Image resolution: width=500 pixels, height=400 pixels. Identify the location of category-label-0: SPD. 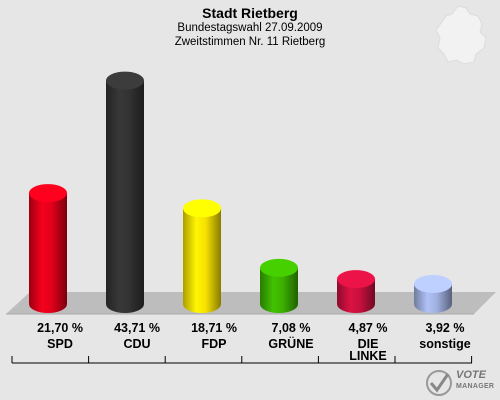
(60, 344).